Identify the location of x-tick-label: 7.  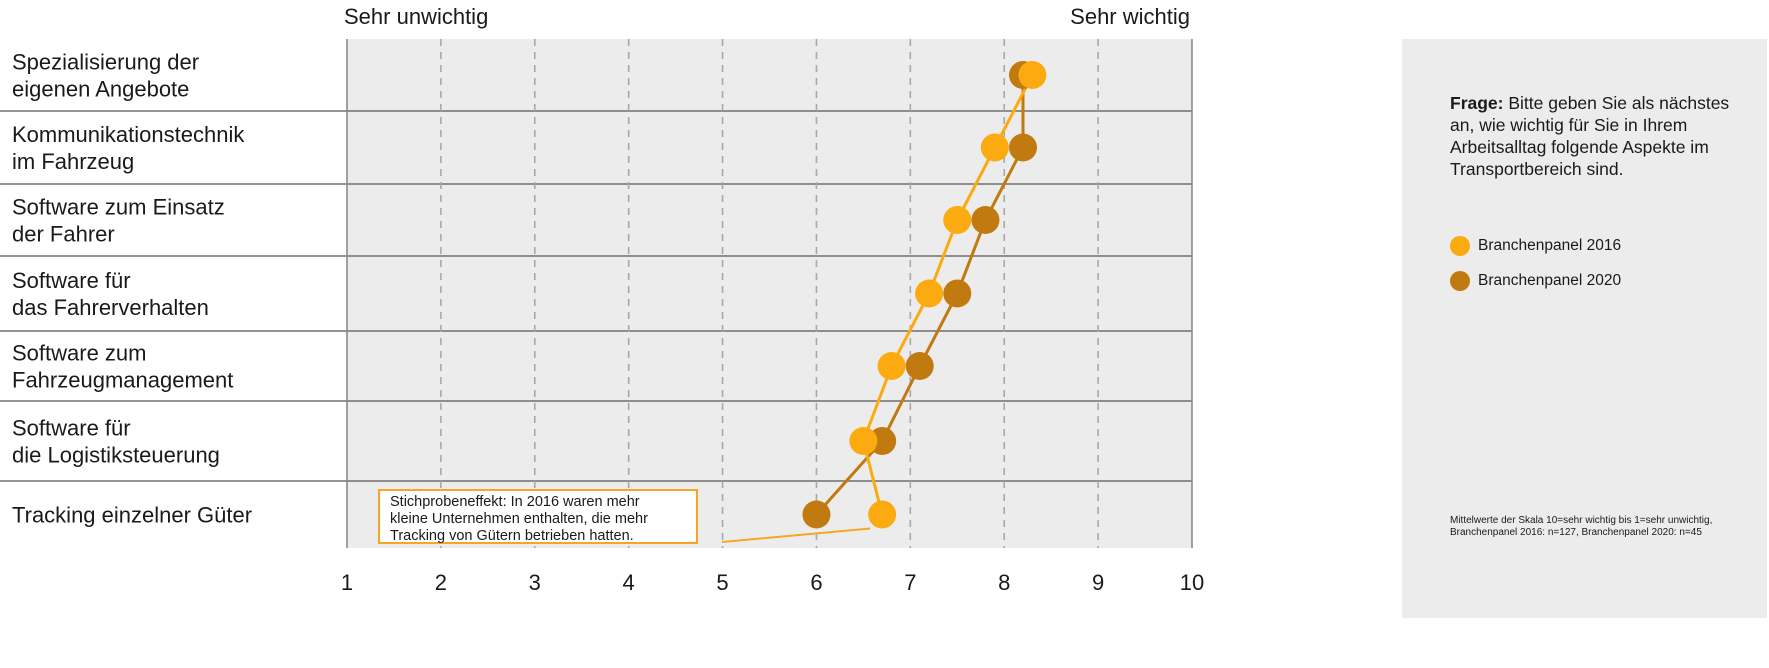
(910, 582).